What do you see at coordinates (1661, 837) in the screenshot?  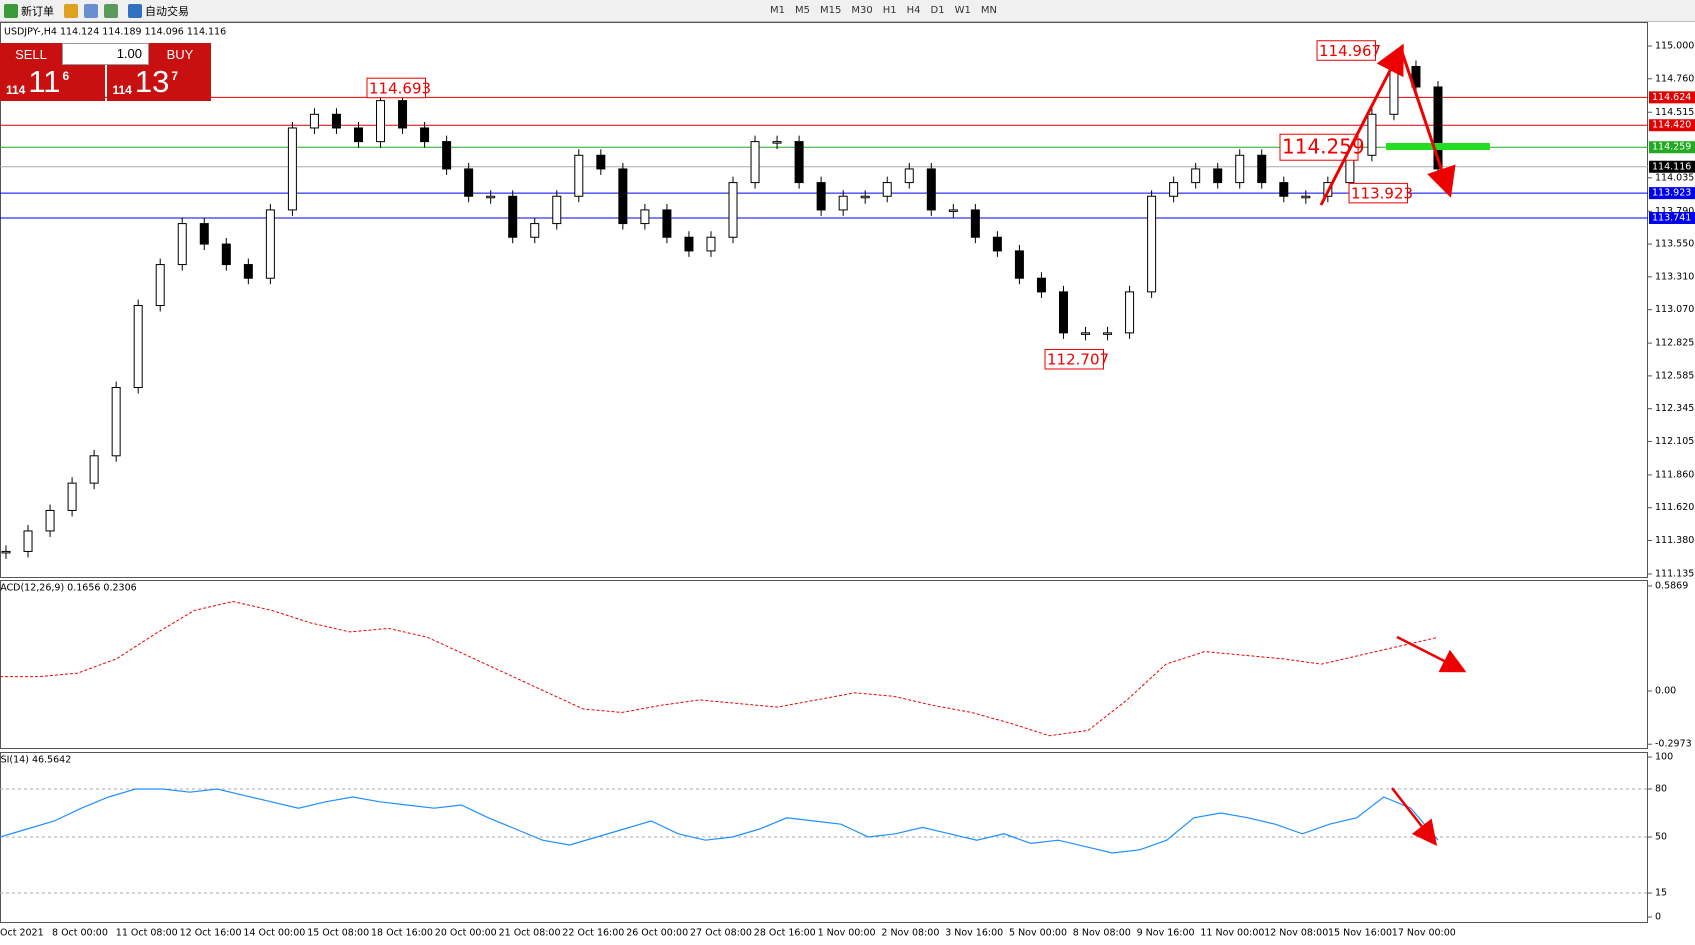 I see `rsi-axis-label: 50` at bounding box center [1661, 837].